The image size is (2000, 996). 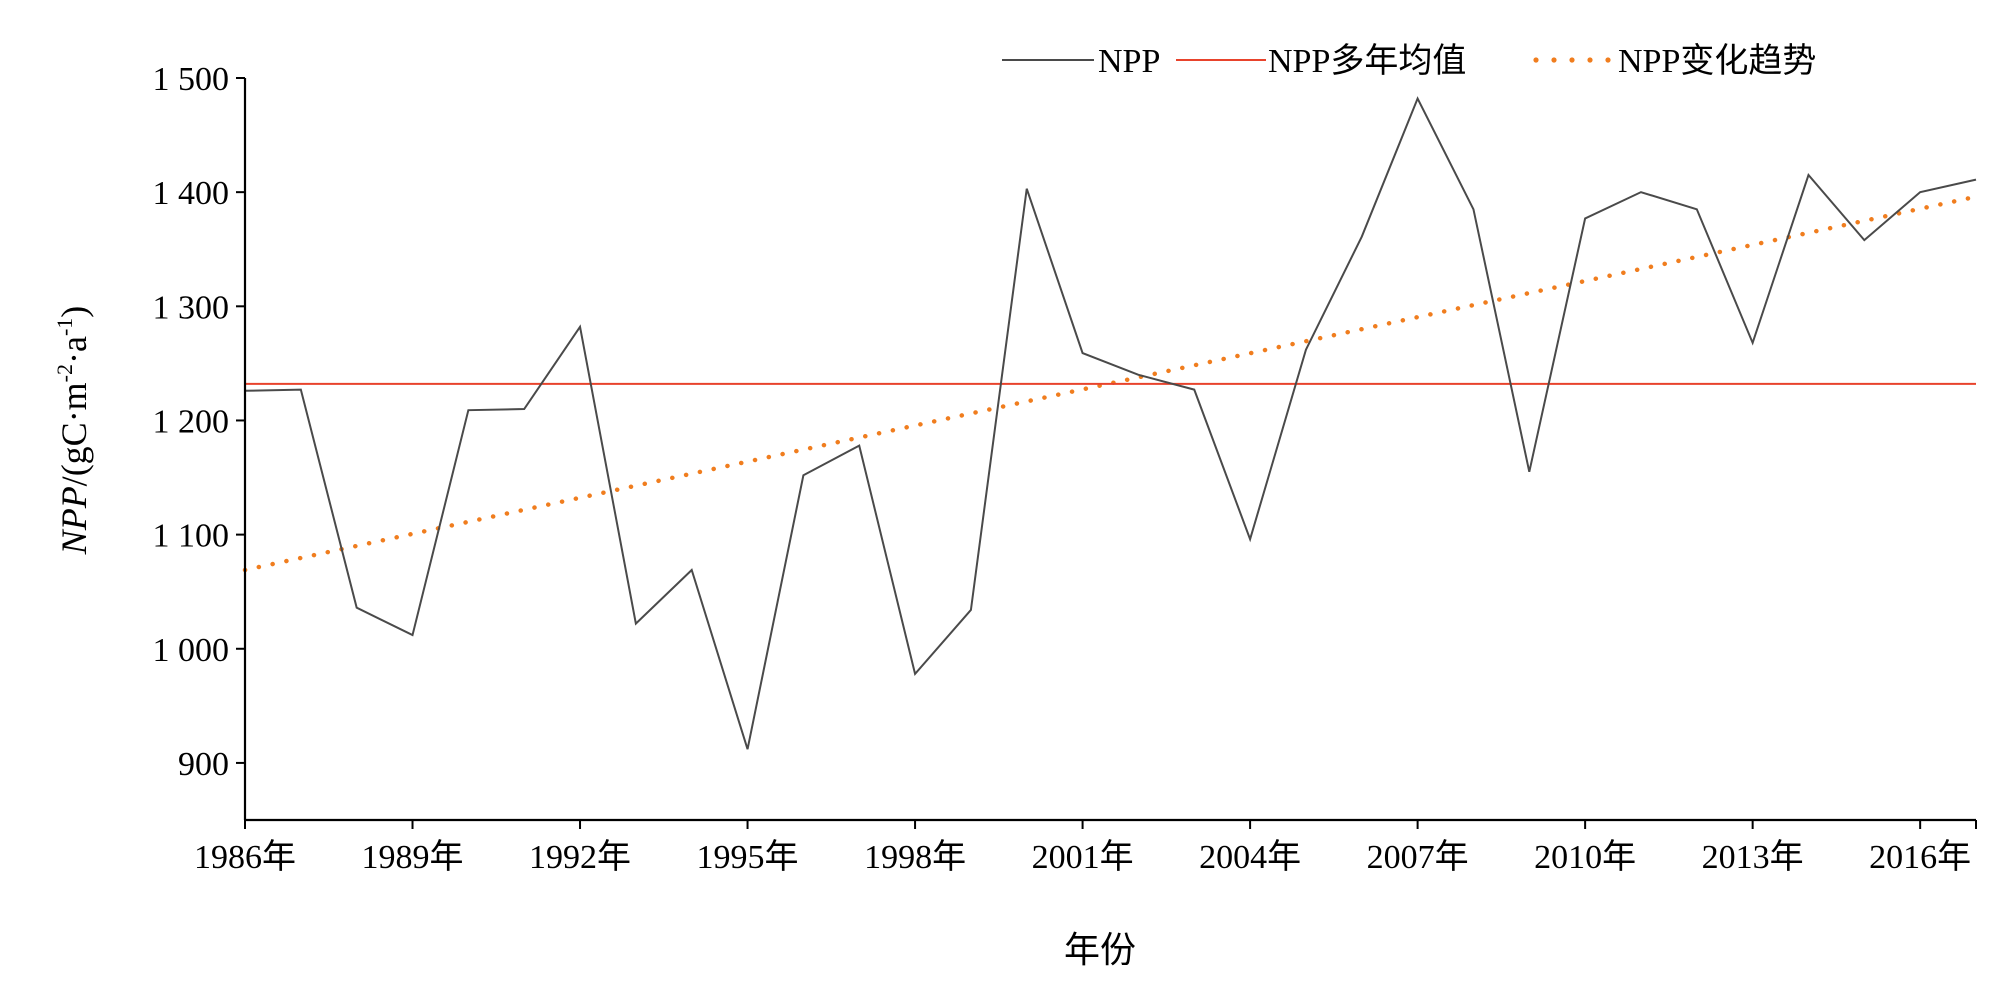 I want to click on y-tick-label: 1 300, so click(x=191, y=307).